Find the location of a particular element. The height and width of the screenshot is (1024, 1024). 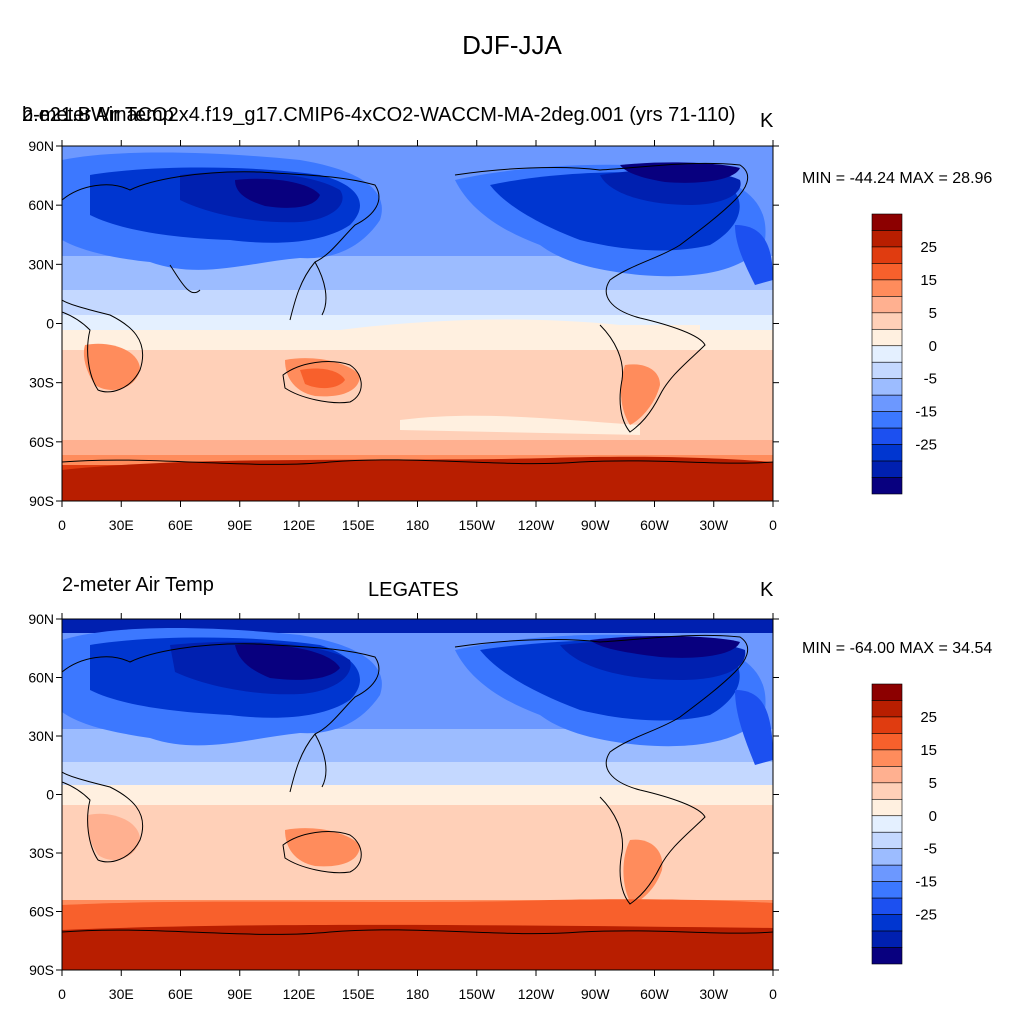

min-max-label: MIN = -64.00 MAX = 34.54 is located at coordinates (897, 648).